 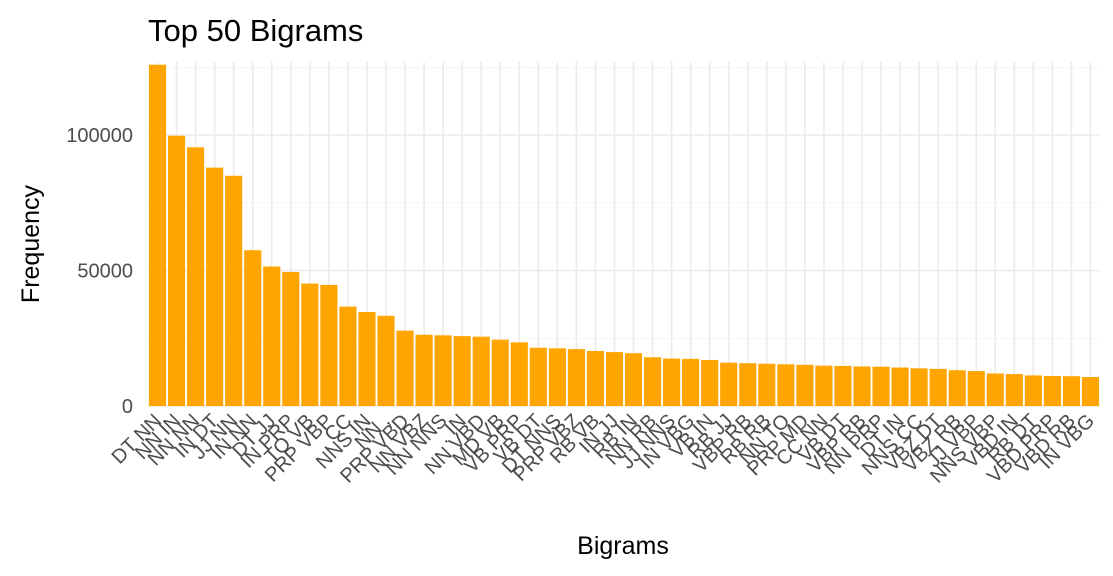 What do you see at coordinates (623, 546) in the screenshot?
I see `x-axis-title: Bigrams` at bounding box center [623, 546].